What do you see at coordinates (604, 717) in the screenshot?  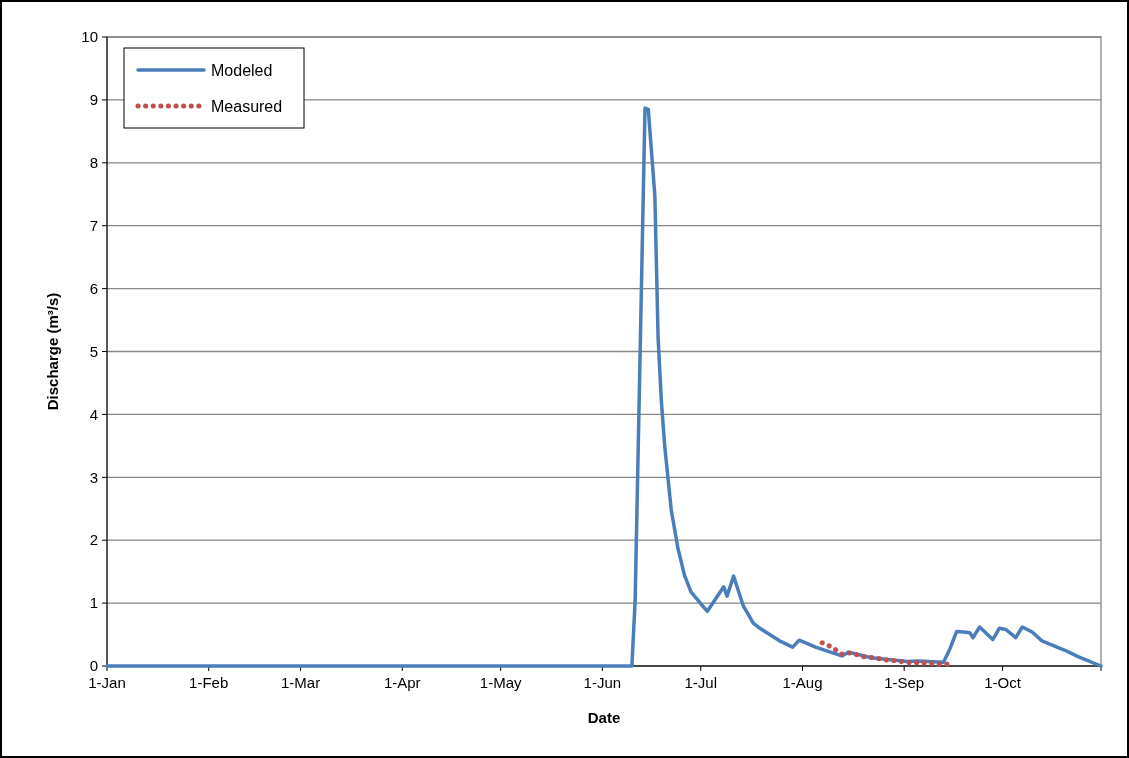 I see `x-axis-title: Date` at bounding box center [604, 717].